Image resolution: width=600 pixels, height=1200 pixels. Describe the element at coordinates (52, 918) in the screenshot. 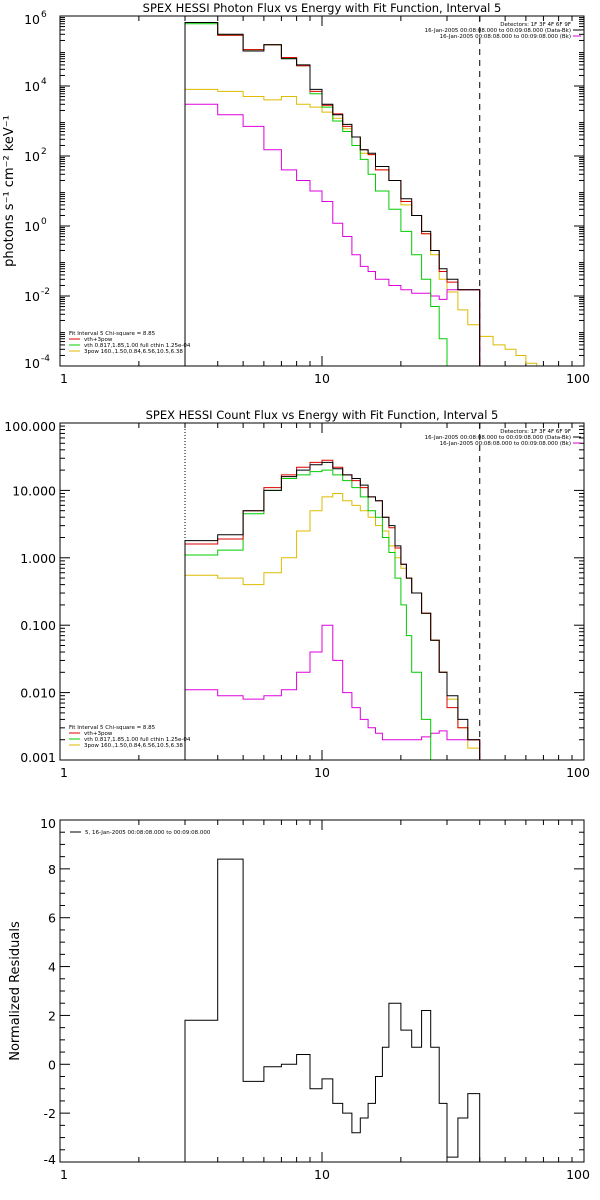

I see `y-tick-label: 6` at that location.